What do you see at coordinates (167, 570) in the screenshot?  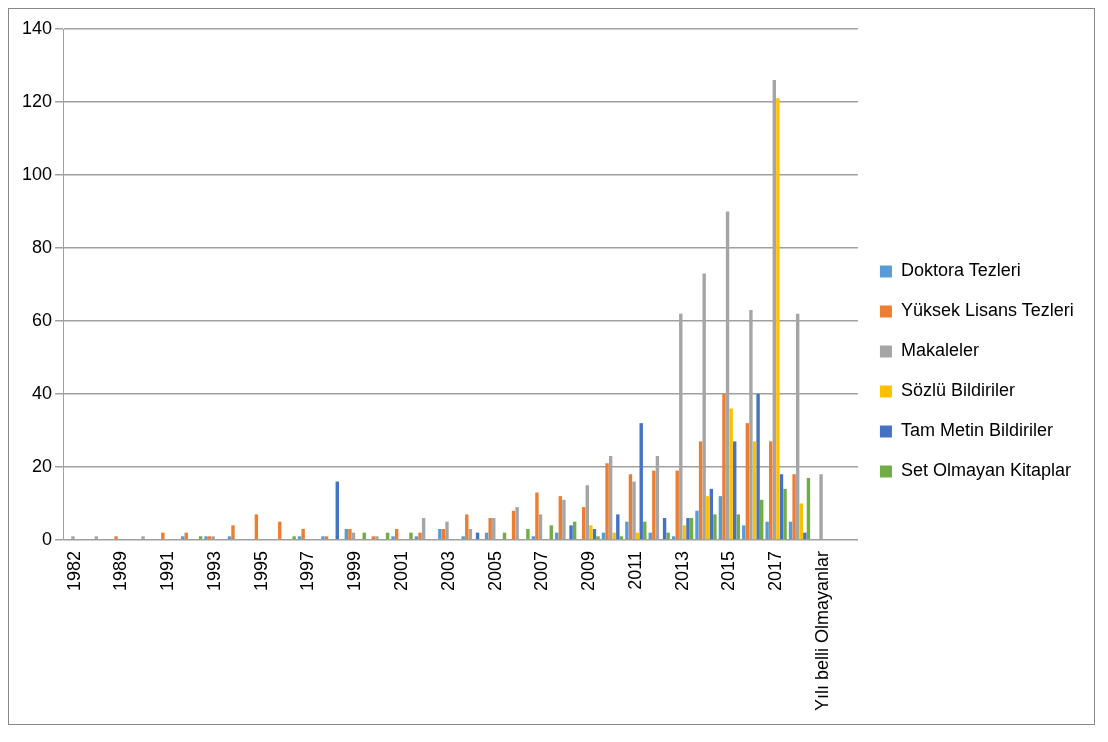 I see `x-tick-label: 1991` at bounding box center [167, 570].